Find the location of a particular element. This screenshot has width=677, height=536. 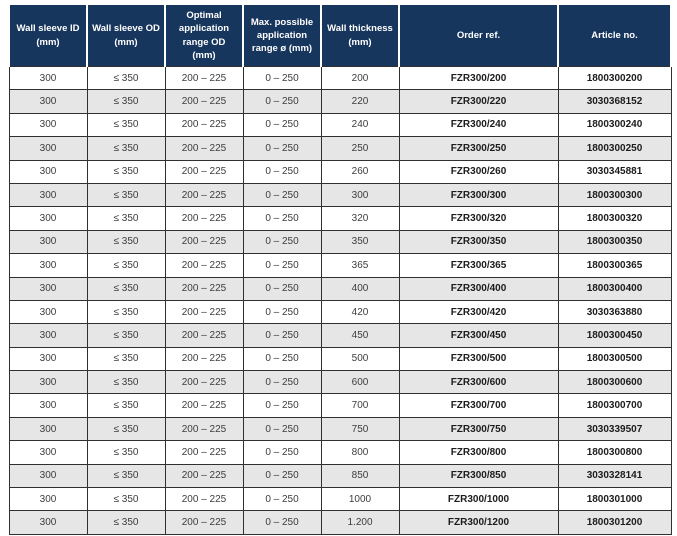

order-ref-cell: FZR300/260 is located at coordinates (478, 171).